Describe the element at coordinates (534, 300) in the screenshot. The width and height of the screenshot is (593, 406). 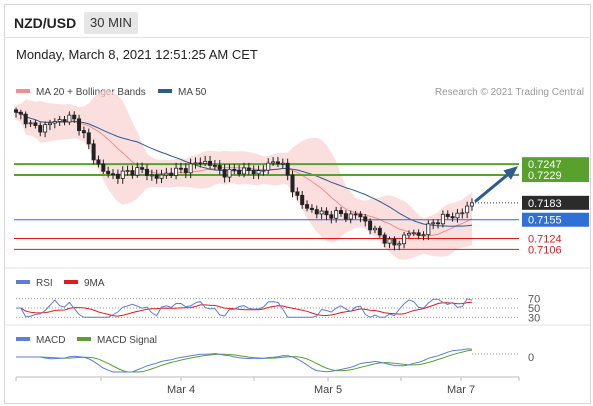
I see `rsi-tick-label: 70` at that location.